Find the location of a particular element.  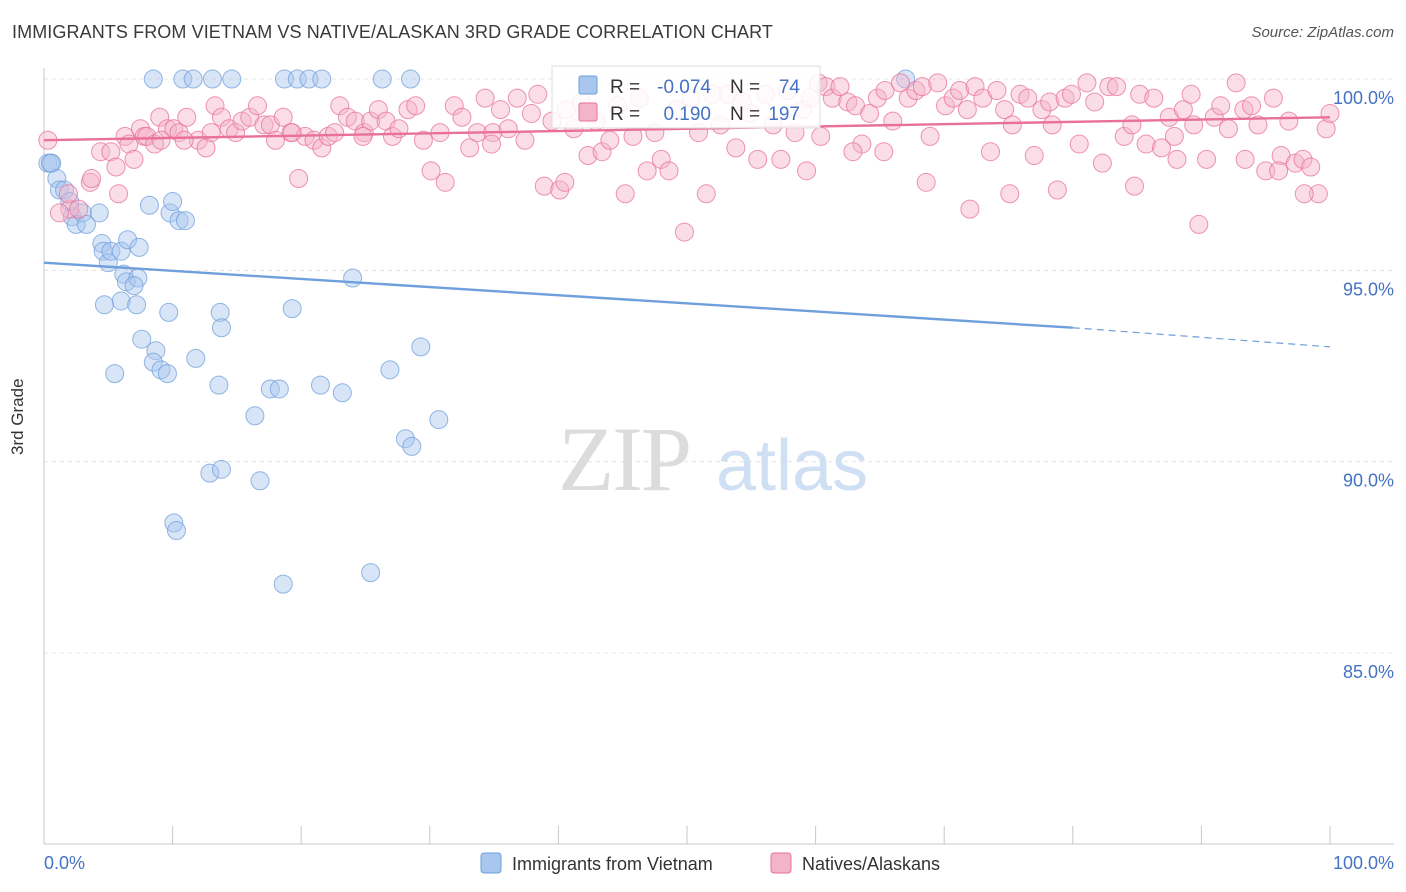

stats-swatch-natives is located at coordinates (588, 112).